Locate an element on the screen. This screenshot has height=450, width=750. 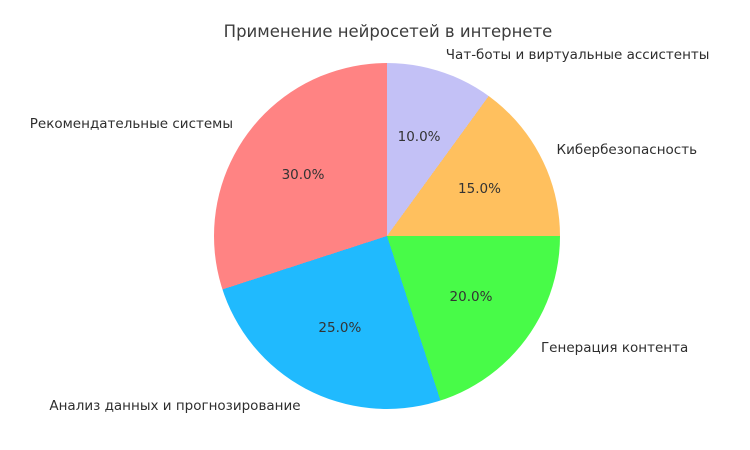
slice-label-2: Генерация контента is located at coordinates (614, 347).